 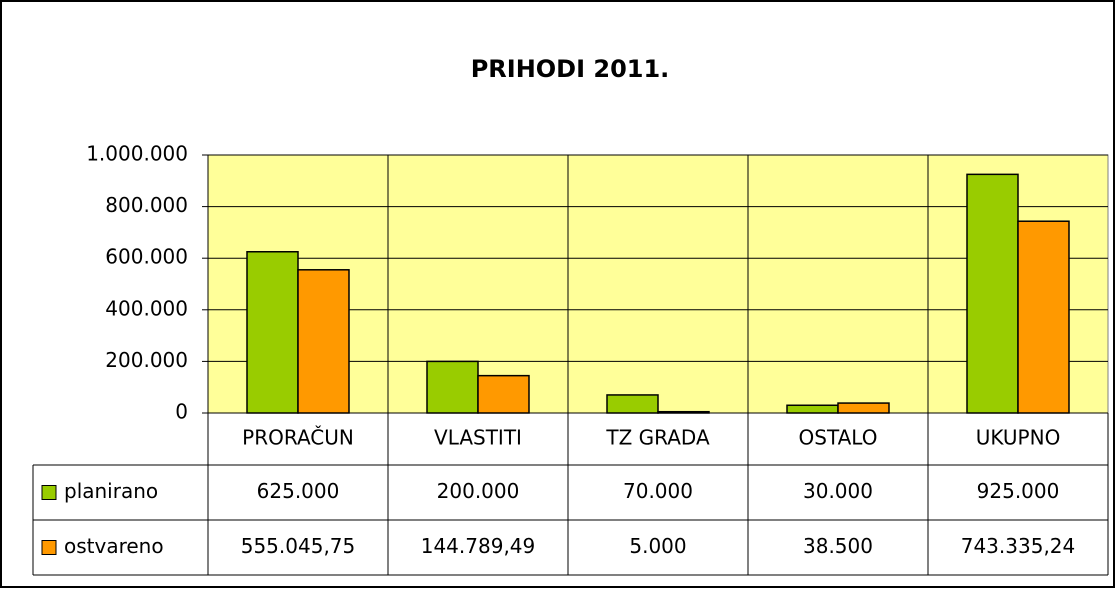 What do you see at coordinates (658, 491) in the screenshot?
I see `data-table-value: 70.000` at bounding box center [658, 491].